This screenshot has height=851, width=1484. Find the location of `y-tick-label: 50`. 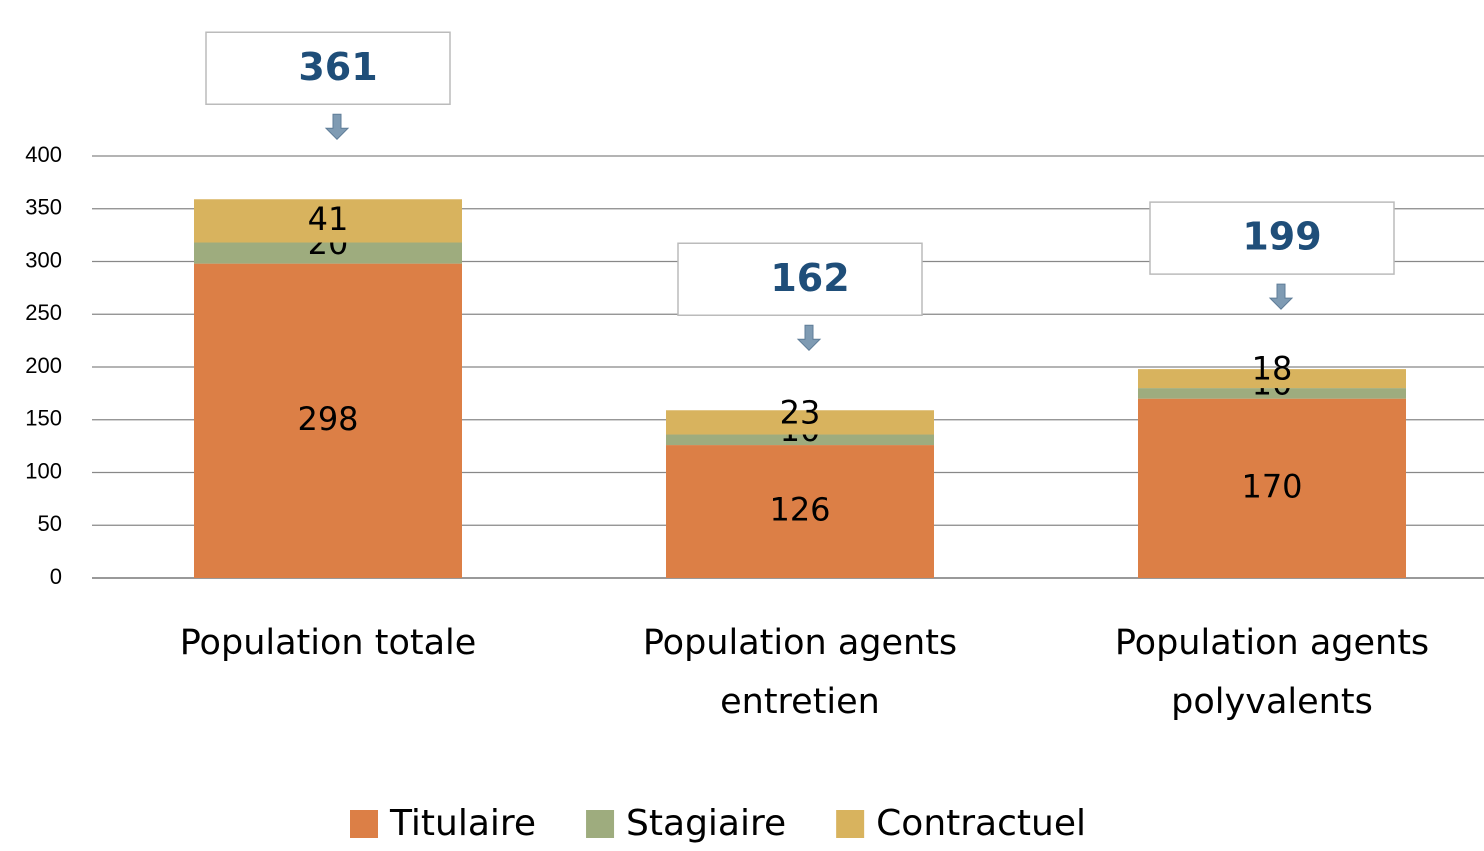

y-tick-label: 50 is located at coordinates (50, 523).